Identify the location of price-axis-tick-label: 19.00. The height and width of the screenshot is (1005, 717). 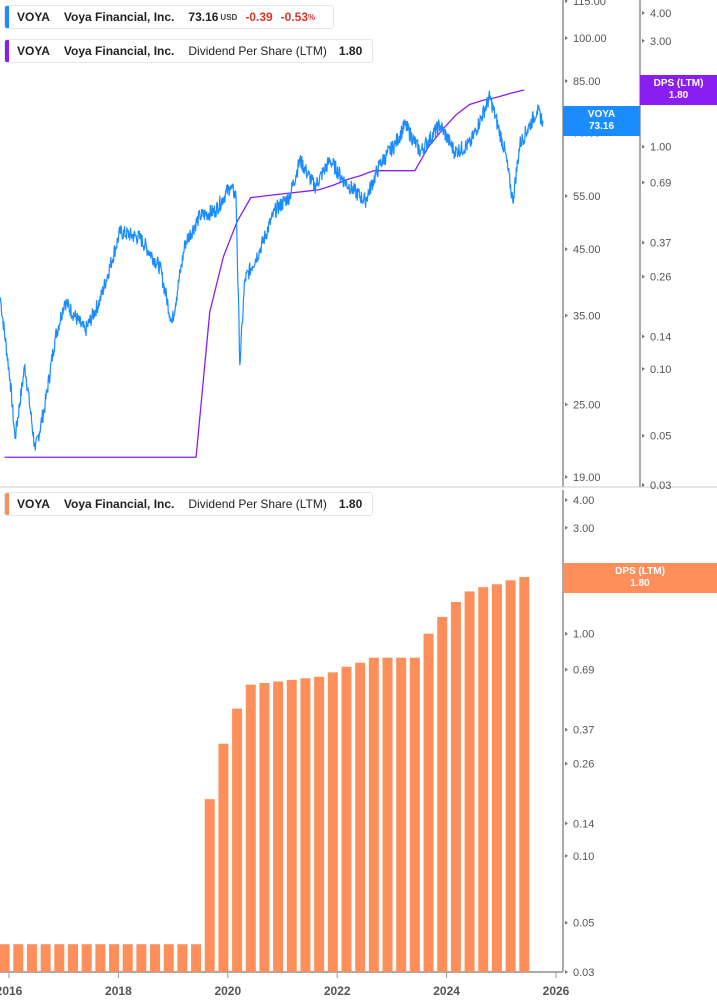
(587, 478).